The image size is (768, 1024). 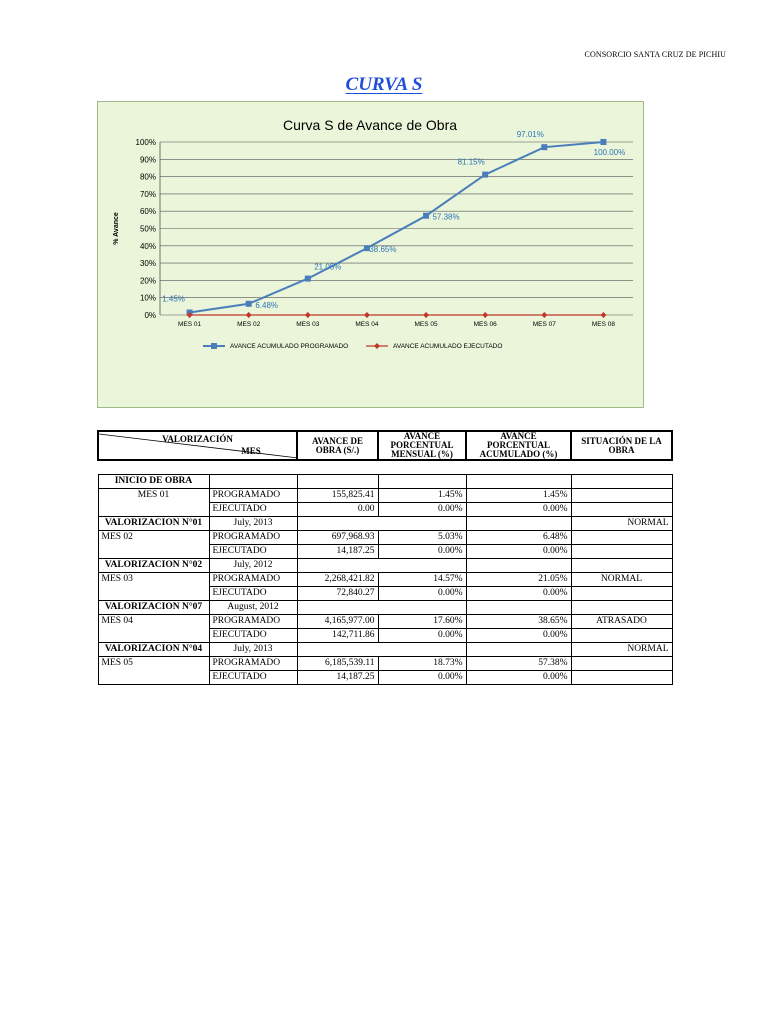 I want to click on x-tick-label: MES 08, so click(x=604, y=324).